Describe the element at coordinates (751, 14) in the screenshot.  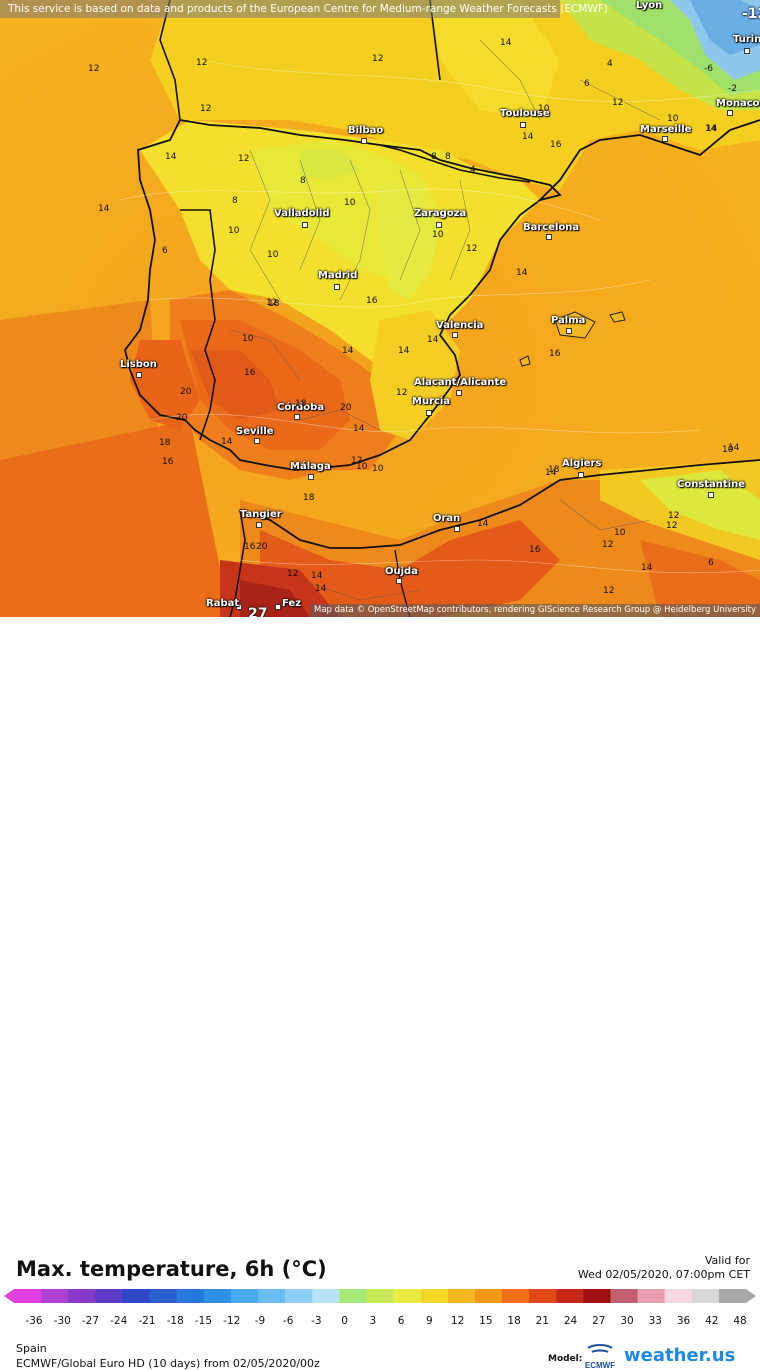
I see `isotherm-value: -12` at that location.